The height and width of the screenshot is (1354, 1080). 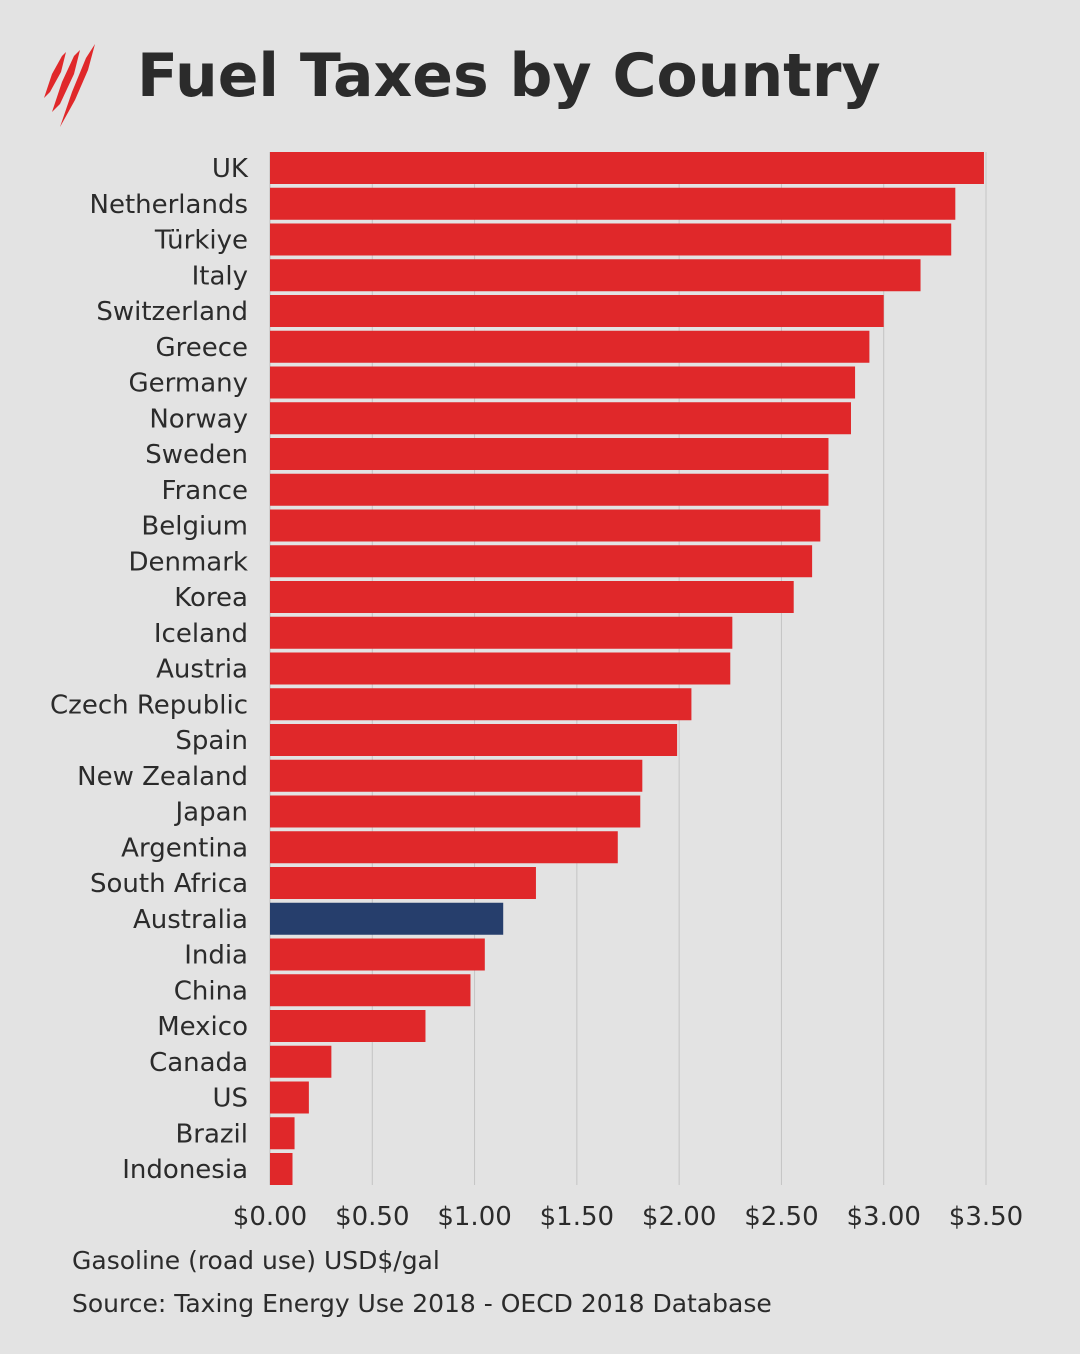 What do you see at coordinates (545, 525) in the screenshot?
I see `bar-belgium` at bounding box center [545, 525].